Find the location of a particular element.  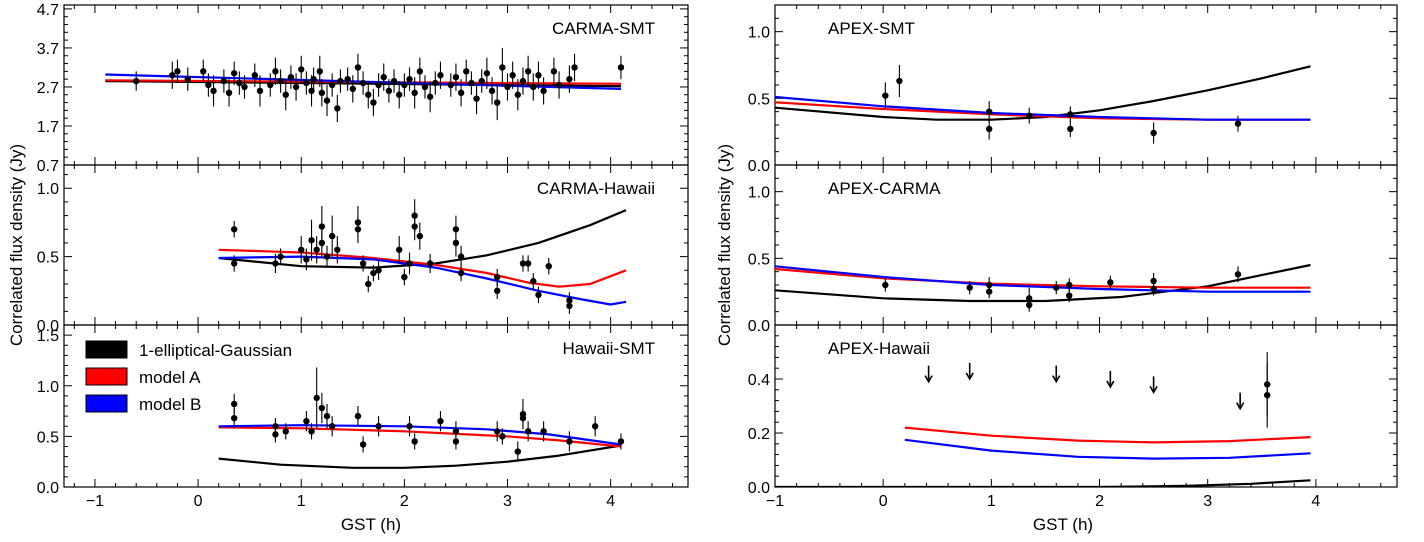

y-tick-label: 0.4 is located at coordinates (759, 380).